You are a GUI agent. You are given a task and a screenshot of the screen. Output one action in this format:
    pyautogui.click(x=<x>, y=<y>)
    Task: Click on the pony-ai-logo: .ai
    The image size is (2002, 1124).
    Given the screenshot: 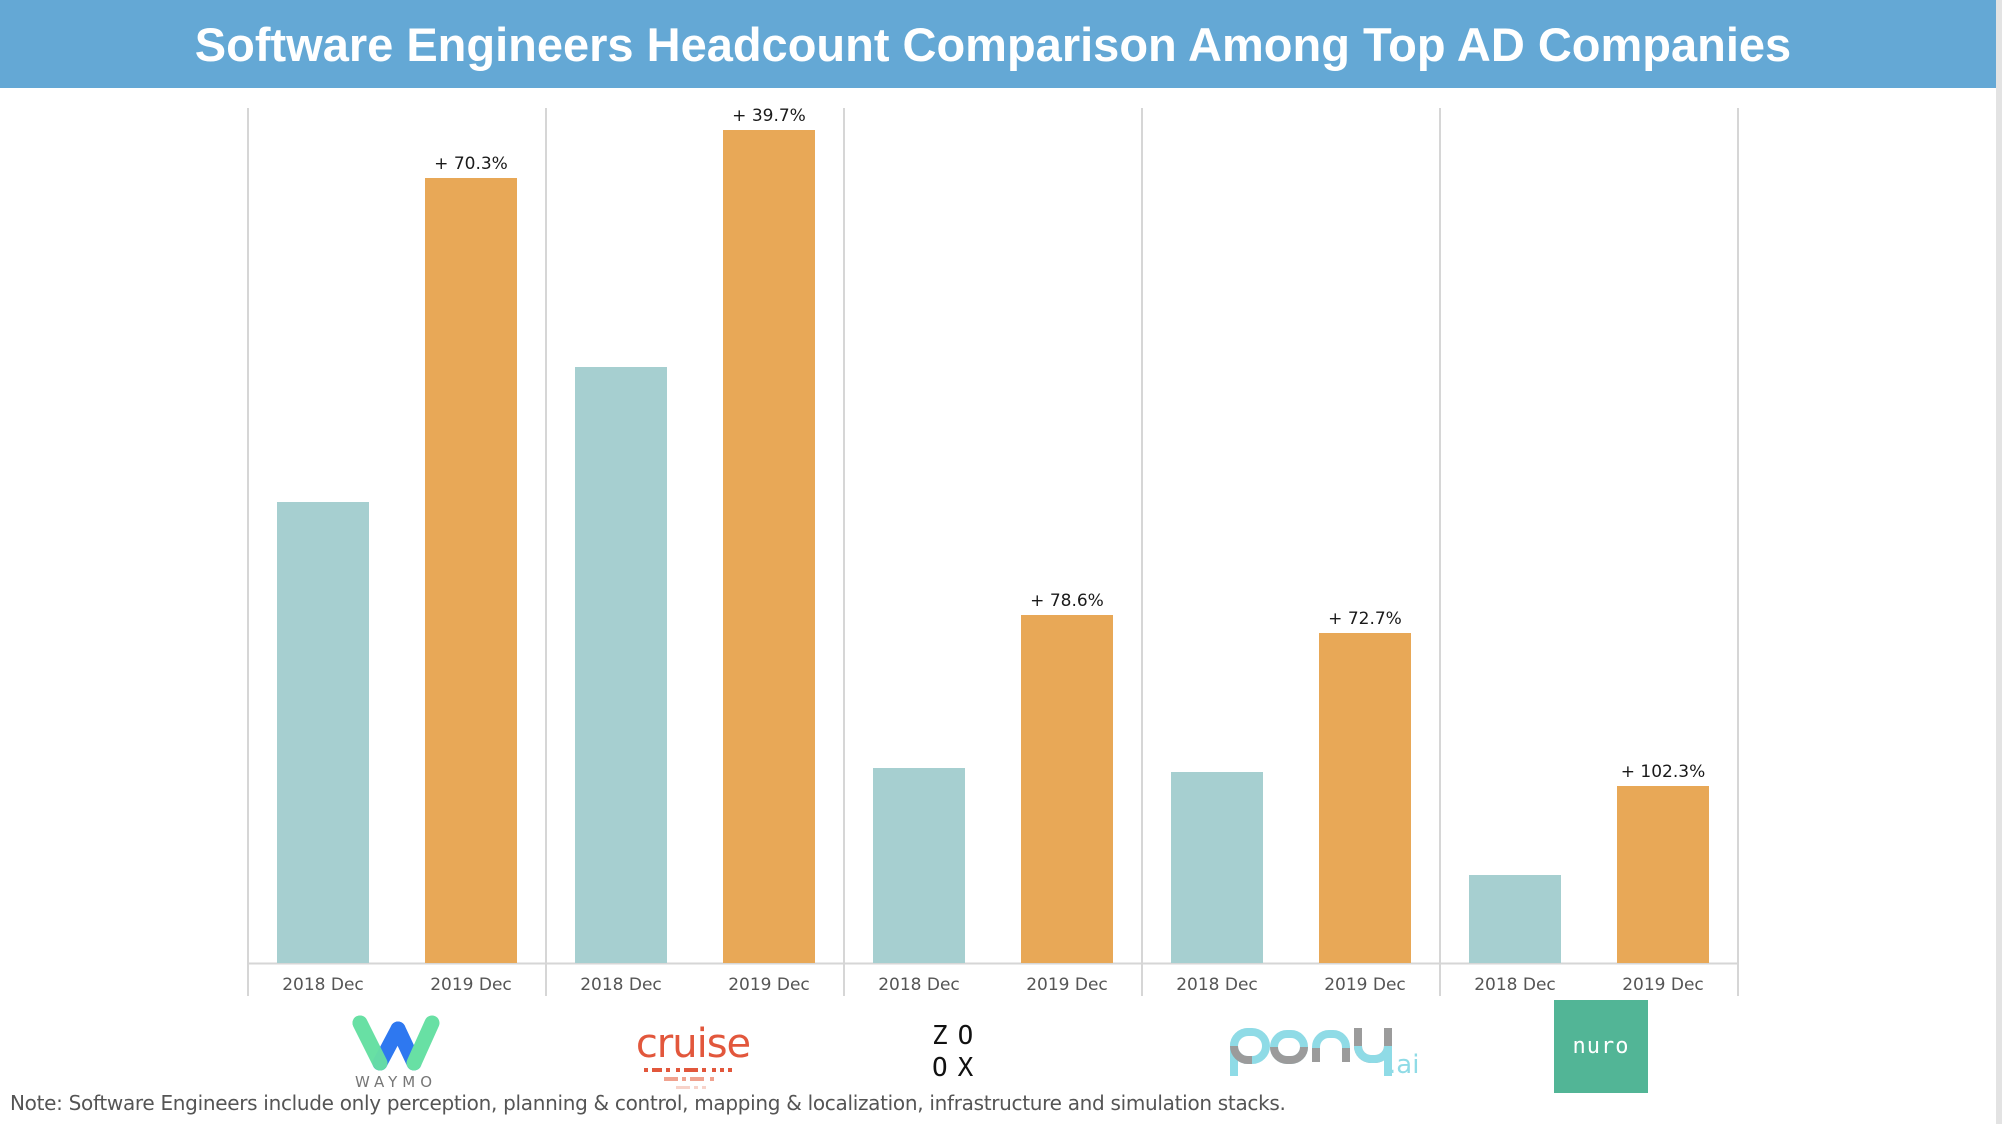 What is the action you would take?
    pyautogui.click(x=1323, y=1054)
    